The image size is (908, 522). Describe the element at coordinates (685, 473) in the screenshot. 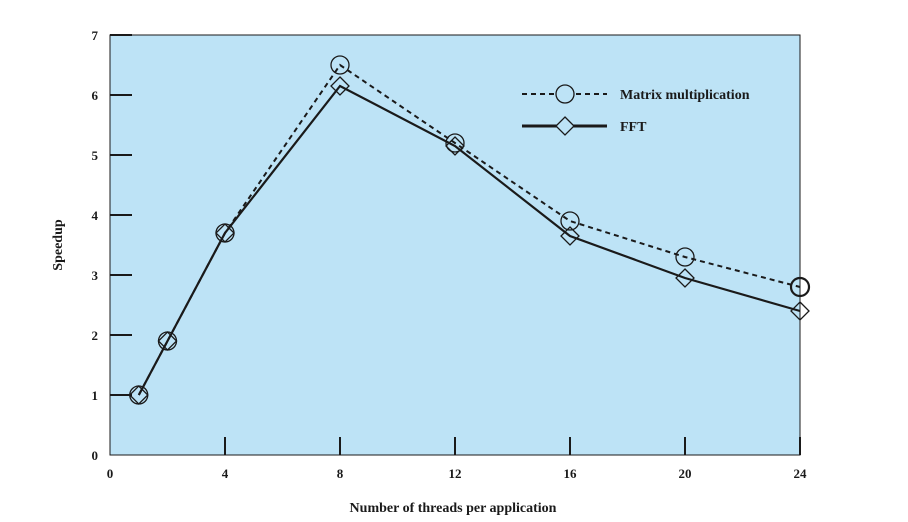

I see `x-tick-label: 20` at that location.